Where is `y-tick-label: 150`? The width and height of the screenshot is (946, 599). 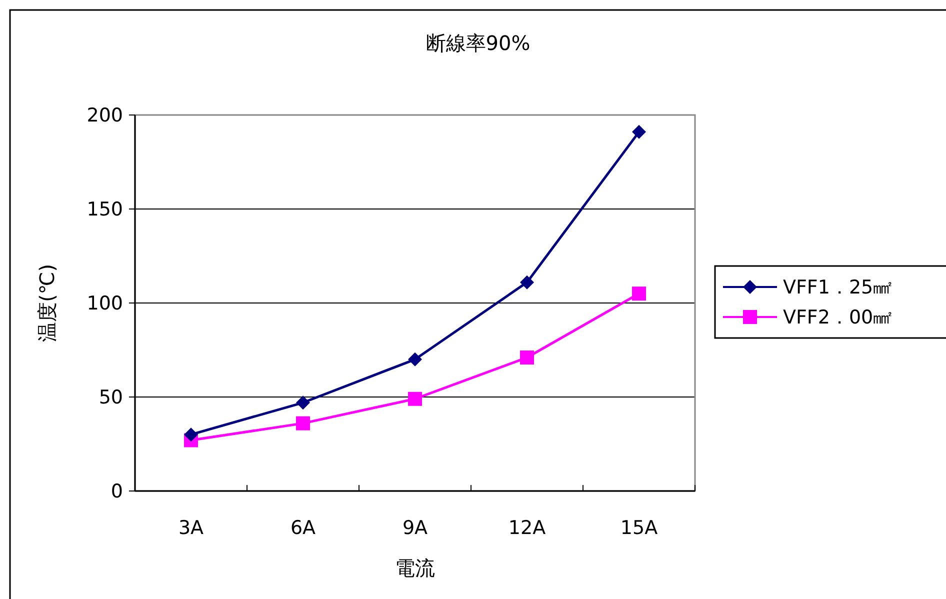 y-tick-label: 150 is located at coordinates (104, 209).